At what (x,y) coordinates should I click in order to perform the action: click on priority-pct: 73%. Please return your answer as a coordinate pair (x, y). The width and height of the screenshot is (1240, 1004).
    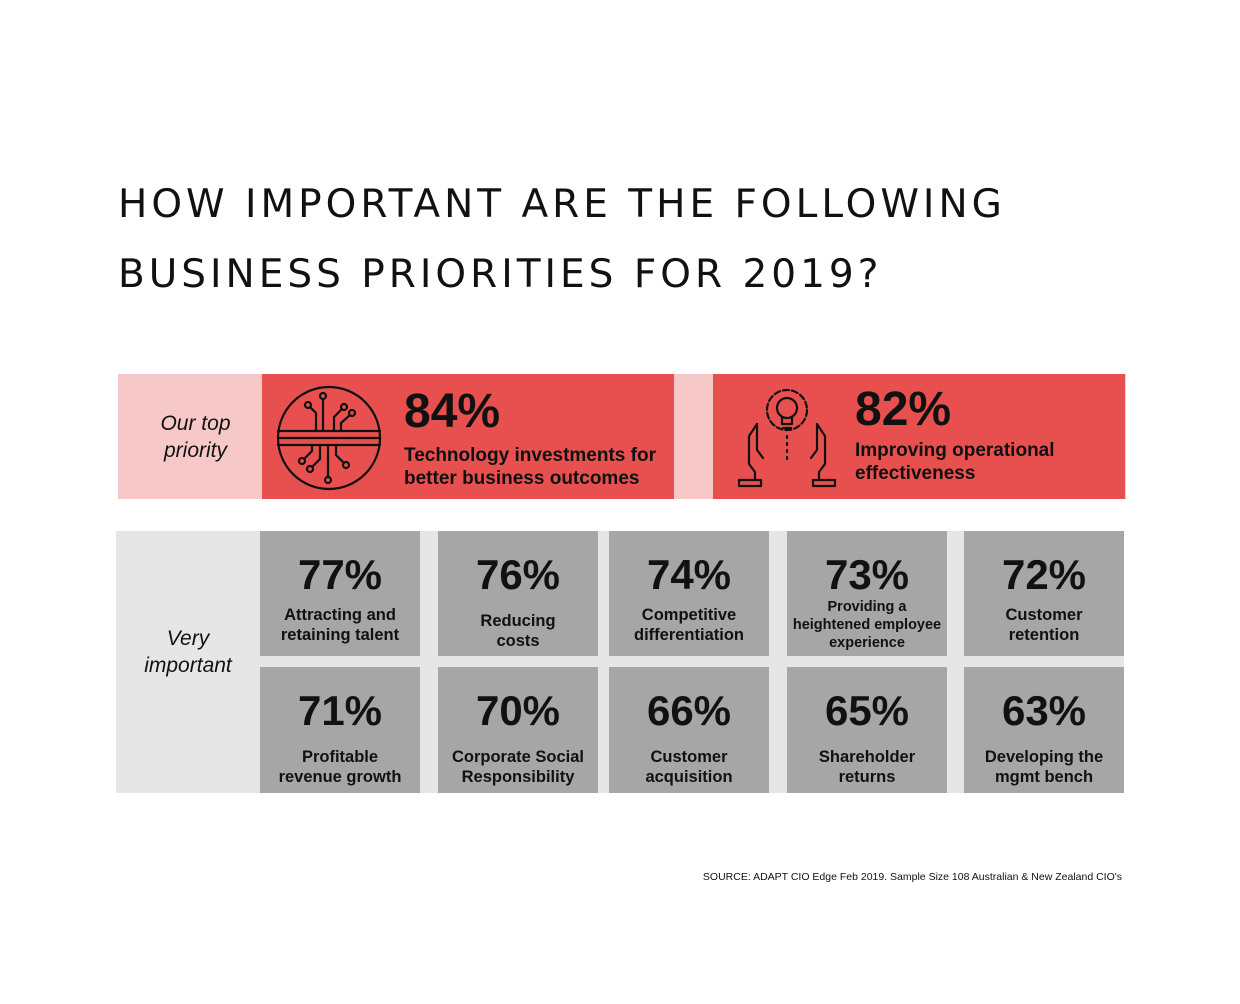
    Looking at the image, I should click on (867, 574).